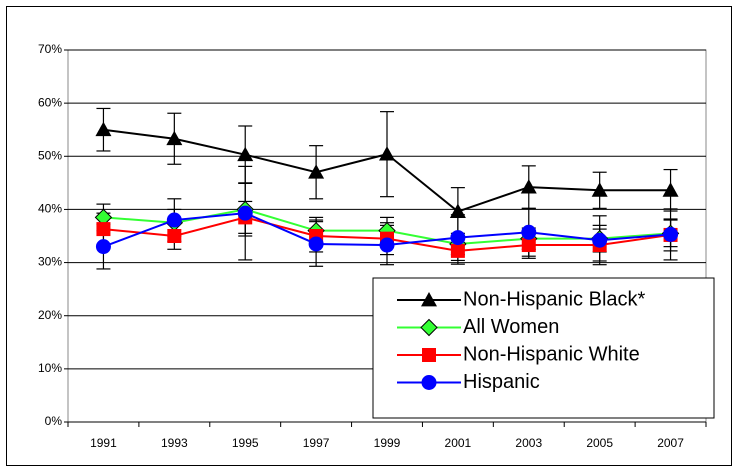 This screenshot has width=738, height=472. I want to click on legend-label: Hispanic, so click(501, 382).